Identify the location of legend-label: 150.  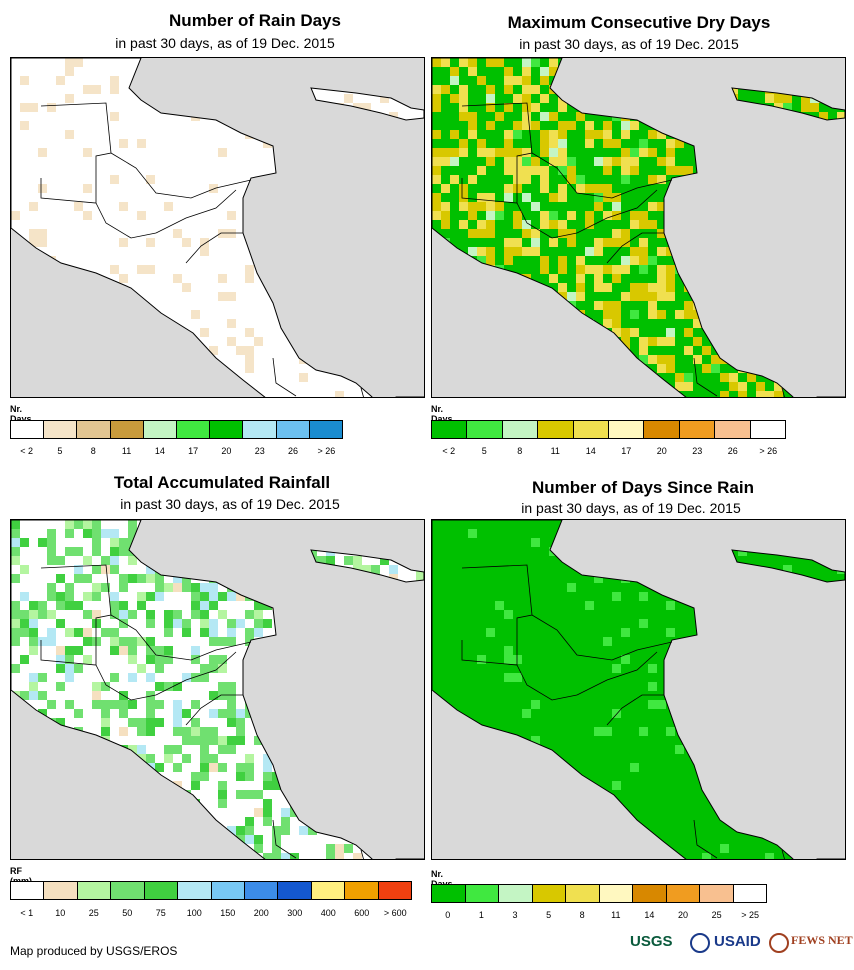
(228, 913).